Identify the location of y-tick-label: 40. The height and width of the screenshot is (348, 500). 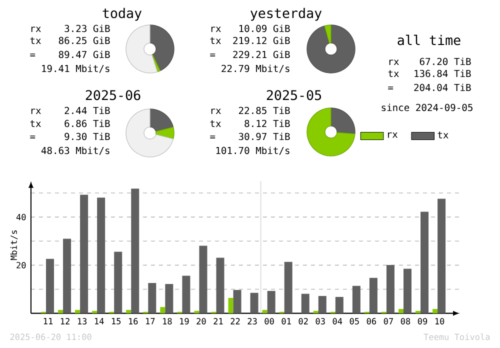
(21, 217).